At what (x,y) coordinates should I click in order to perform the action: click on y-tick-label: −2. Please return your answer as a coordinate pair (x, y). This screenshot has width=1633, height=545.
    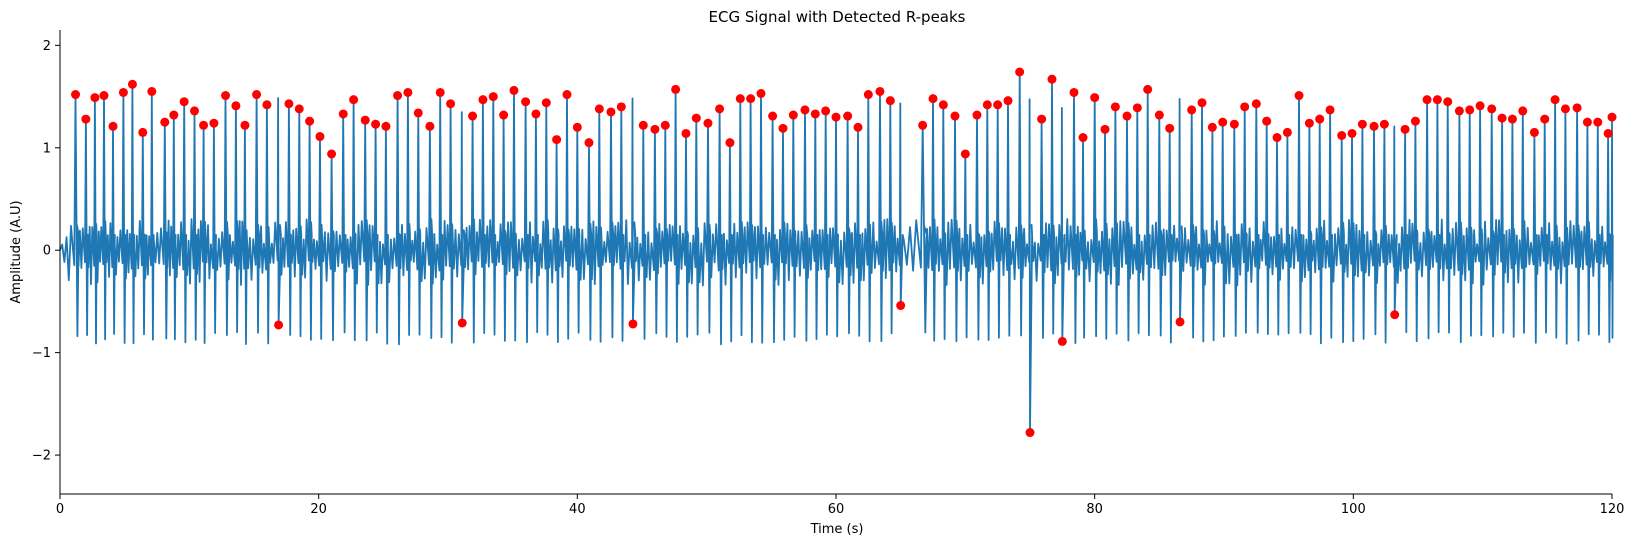
    Looking at the image, I should click on (41, 456).